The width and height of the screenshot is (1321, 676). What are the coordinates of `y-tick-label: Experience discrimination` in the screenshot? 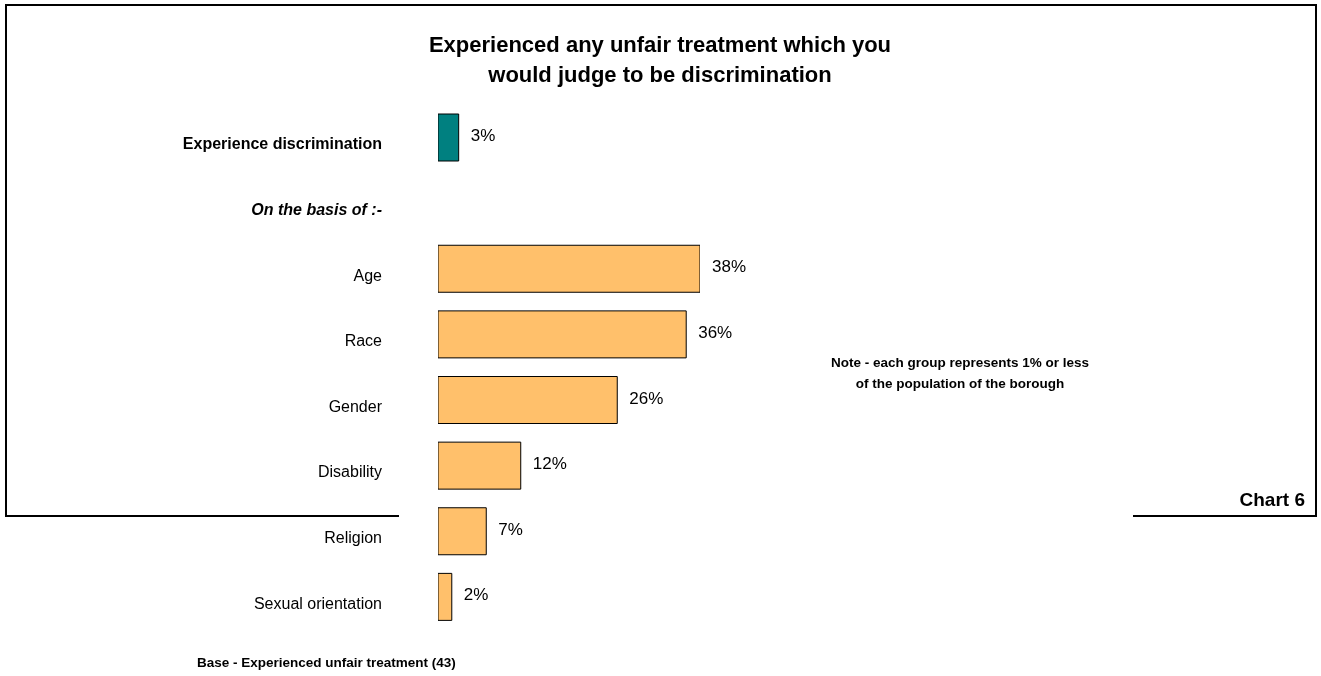 It's located at (282, 144).